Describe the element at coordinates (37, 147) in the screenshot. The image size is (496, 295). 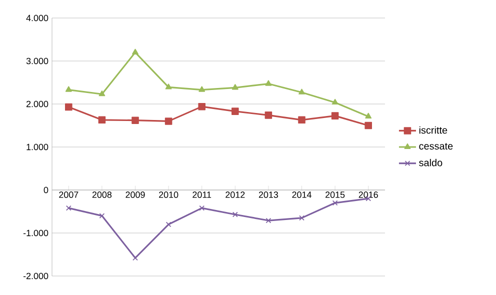
I see `y-tick-label: 1.000` at that location.